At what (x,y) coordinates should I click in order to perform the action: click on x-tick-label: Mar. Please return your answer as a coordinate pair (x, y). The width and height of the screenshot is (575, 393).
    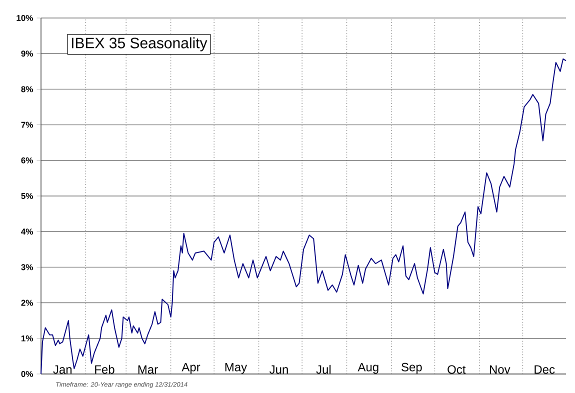
    Looking at the image, I should click on (148, 369).